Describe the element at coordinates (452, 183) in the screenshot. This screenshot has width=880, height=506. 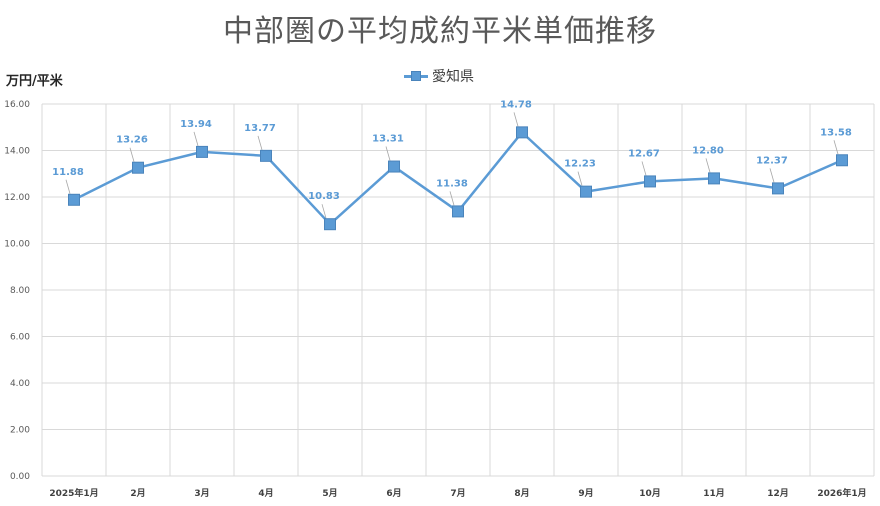
I see `data-label: 11.38` at that location.